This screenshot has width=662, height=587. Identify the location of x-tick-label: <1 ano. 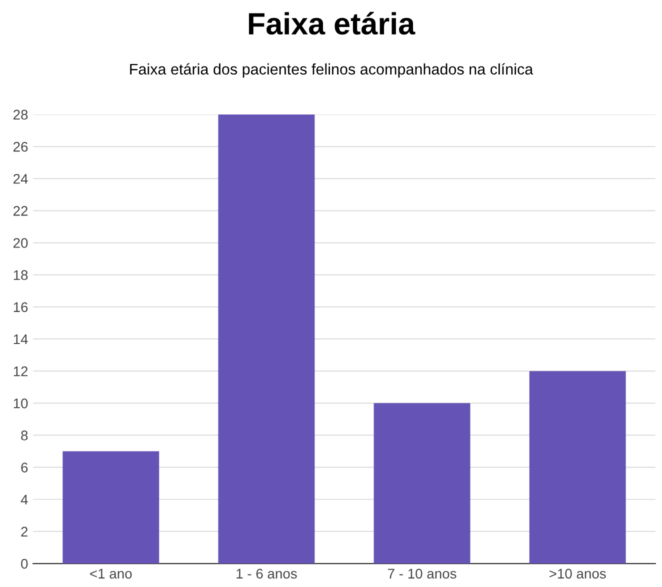
(111, 573).